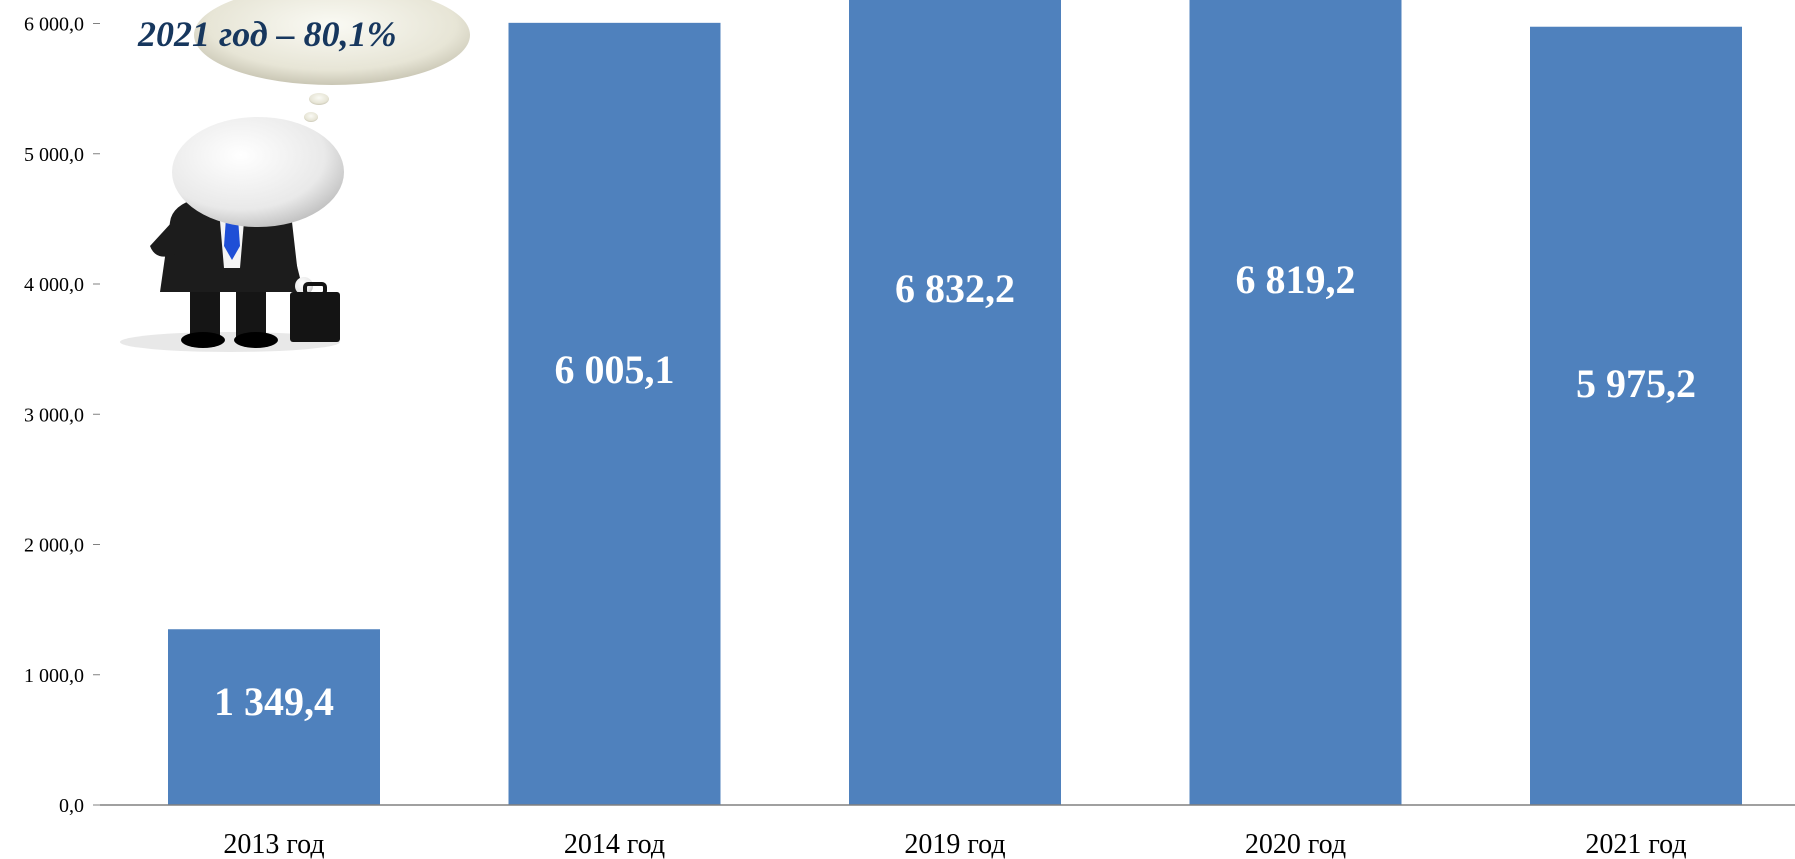  What do you see at coordinates (267, 34) in the screenshot?
I see `callout-text: 2021 год – 80,1%` at bounding box center [267, 34].